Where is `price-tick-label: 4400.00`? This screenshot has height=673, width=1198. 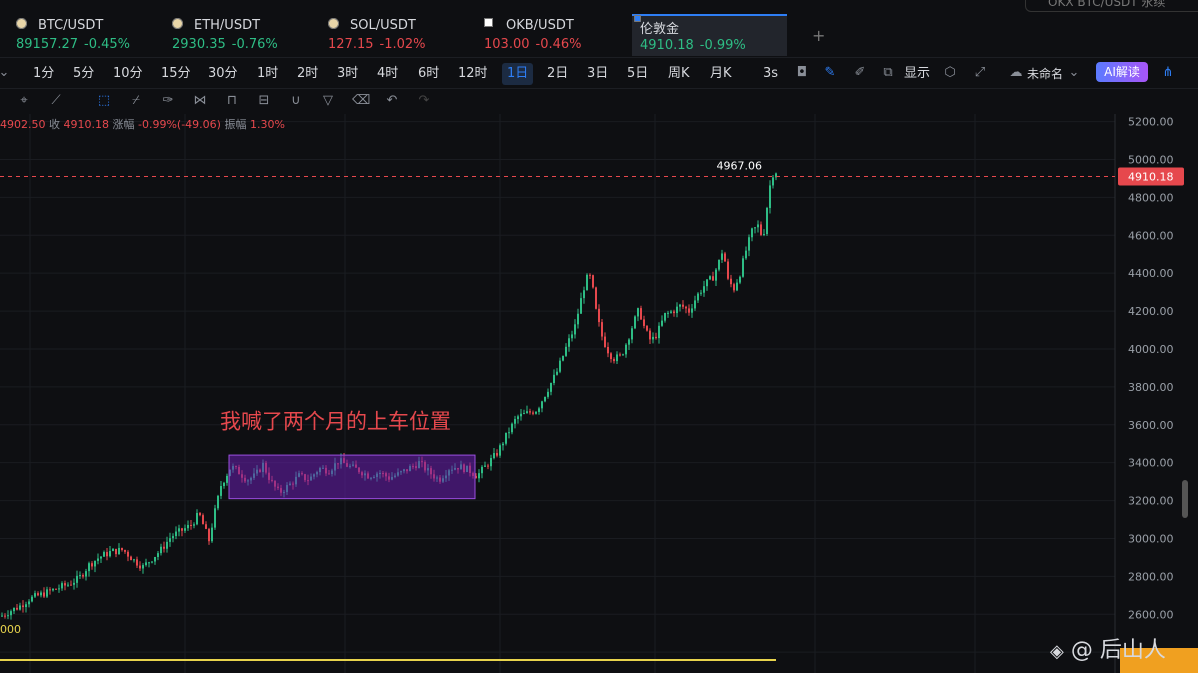
price-tick-label: 4400.00 is located at coordinates (1151, 273).